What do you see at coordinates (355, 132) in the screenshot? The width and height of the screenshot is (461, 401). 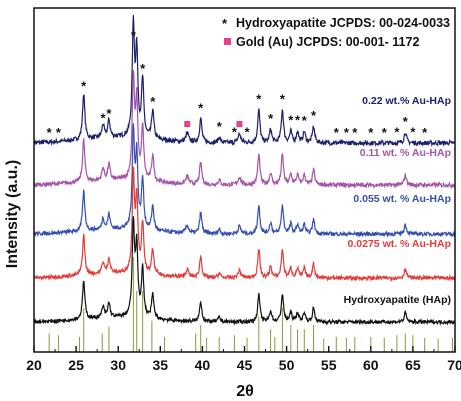 I see `hap-star-marker-21: *` at bounding box center [355, 132].